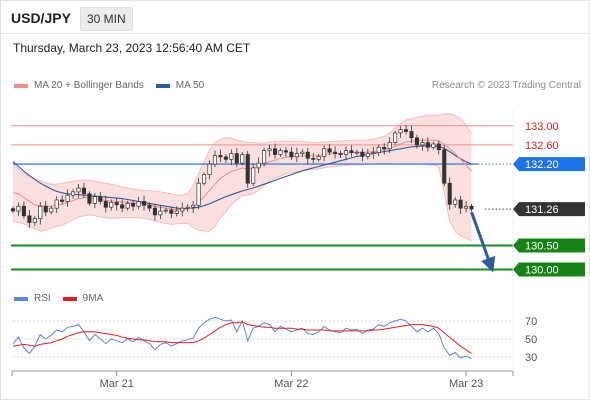  What do you see at coordinates (162, 85) in the screenshot?
I see `ma50-swatch` at bounding box center [162, 85].